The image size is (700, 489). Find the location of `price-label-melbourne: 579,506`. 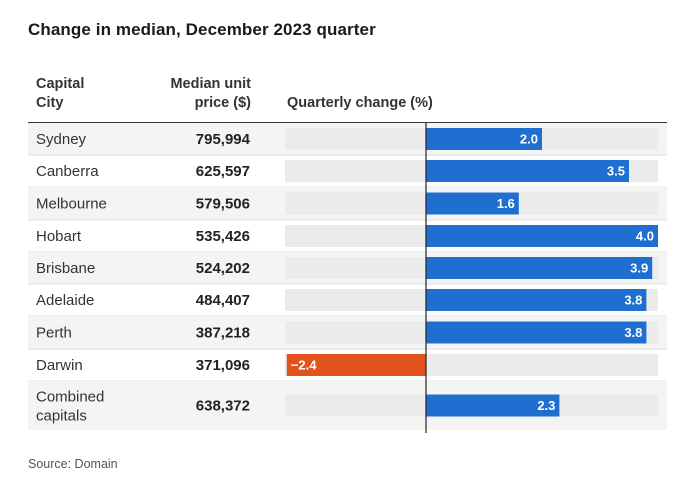

price-label-melbourne: 579,506 is located at coordinates (223, 204).